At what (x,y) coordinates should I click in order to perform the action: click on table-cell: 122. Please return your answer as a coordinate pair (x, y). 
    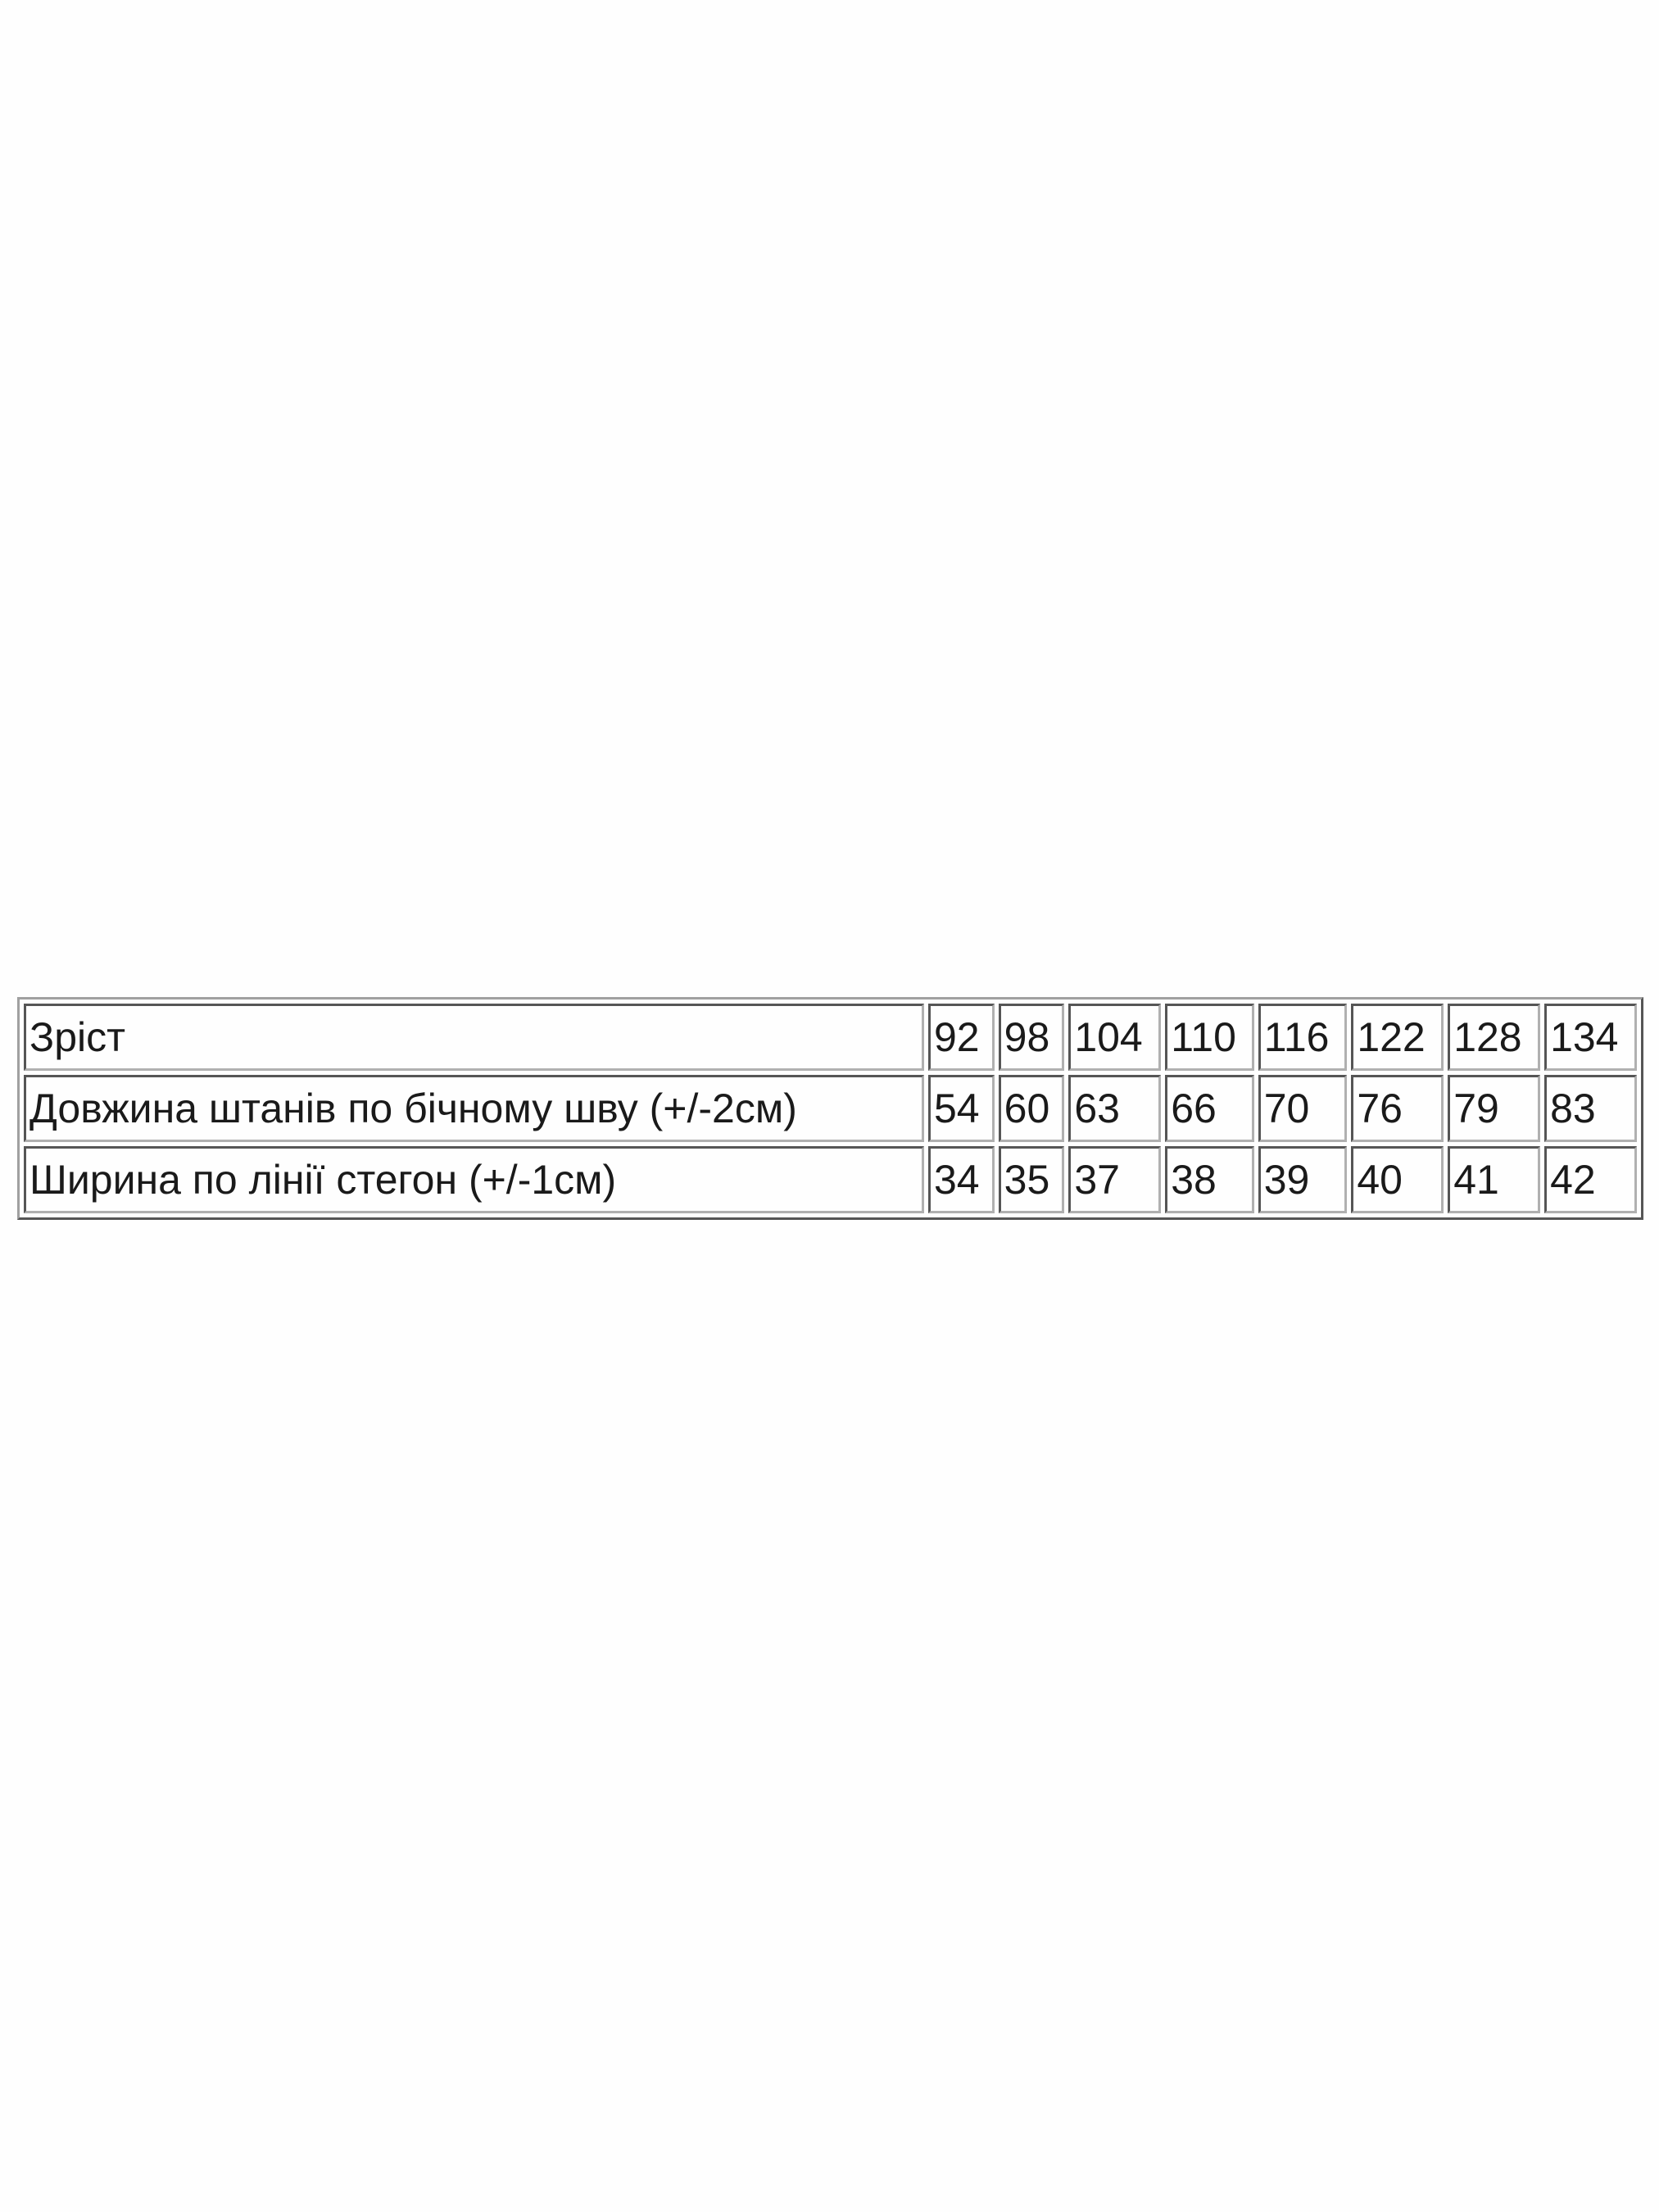
    Looking at the image, I should click on (1397, 1037).